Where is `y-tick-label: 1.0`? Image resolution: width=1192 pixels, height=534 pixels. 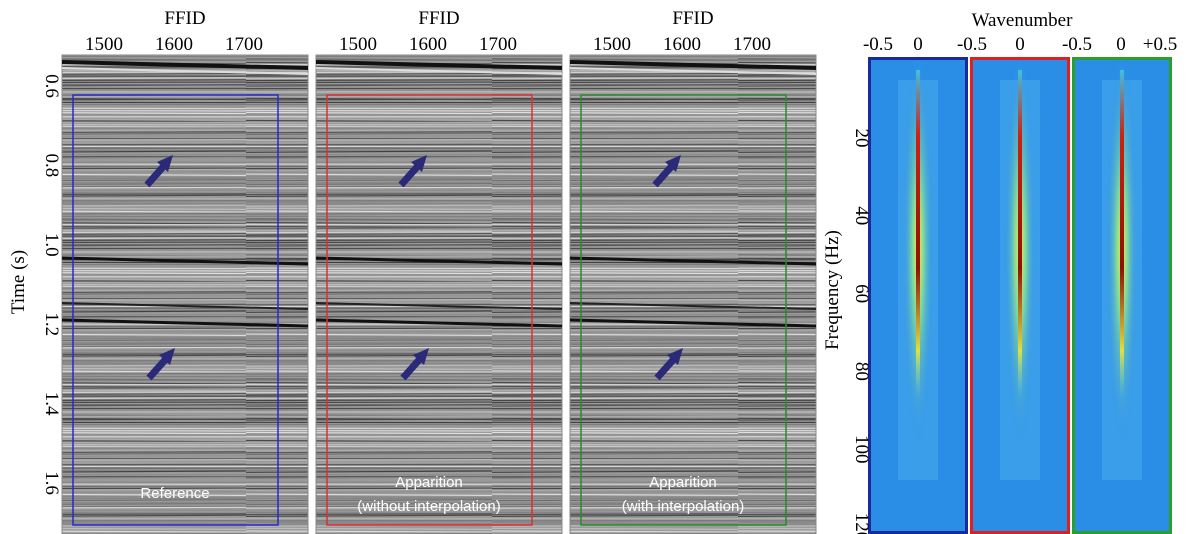 y-tick-label: 1.0 is located at coordinates (51, 245).